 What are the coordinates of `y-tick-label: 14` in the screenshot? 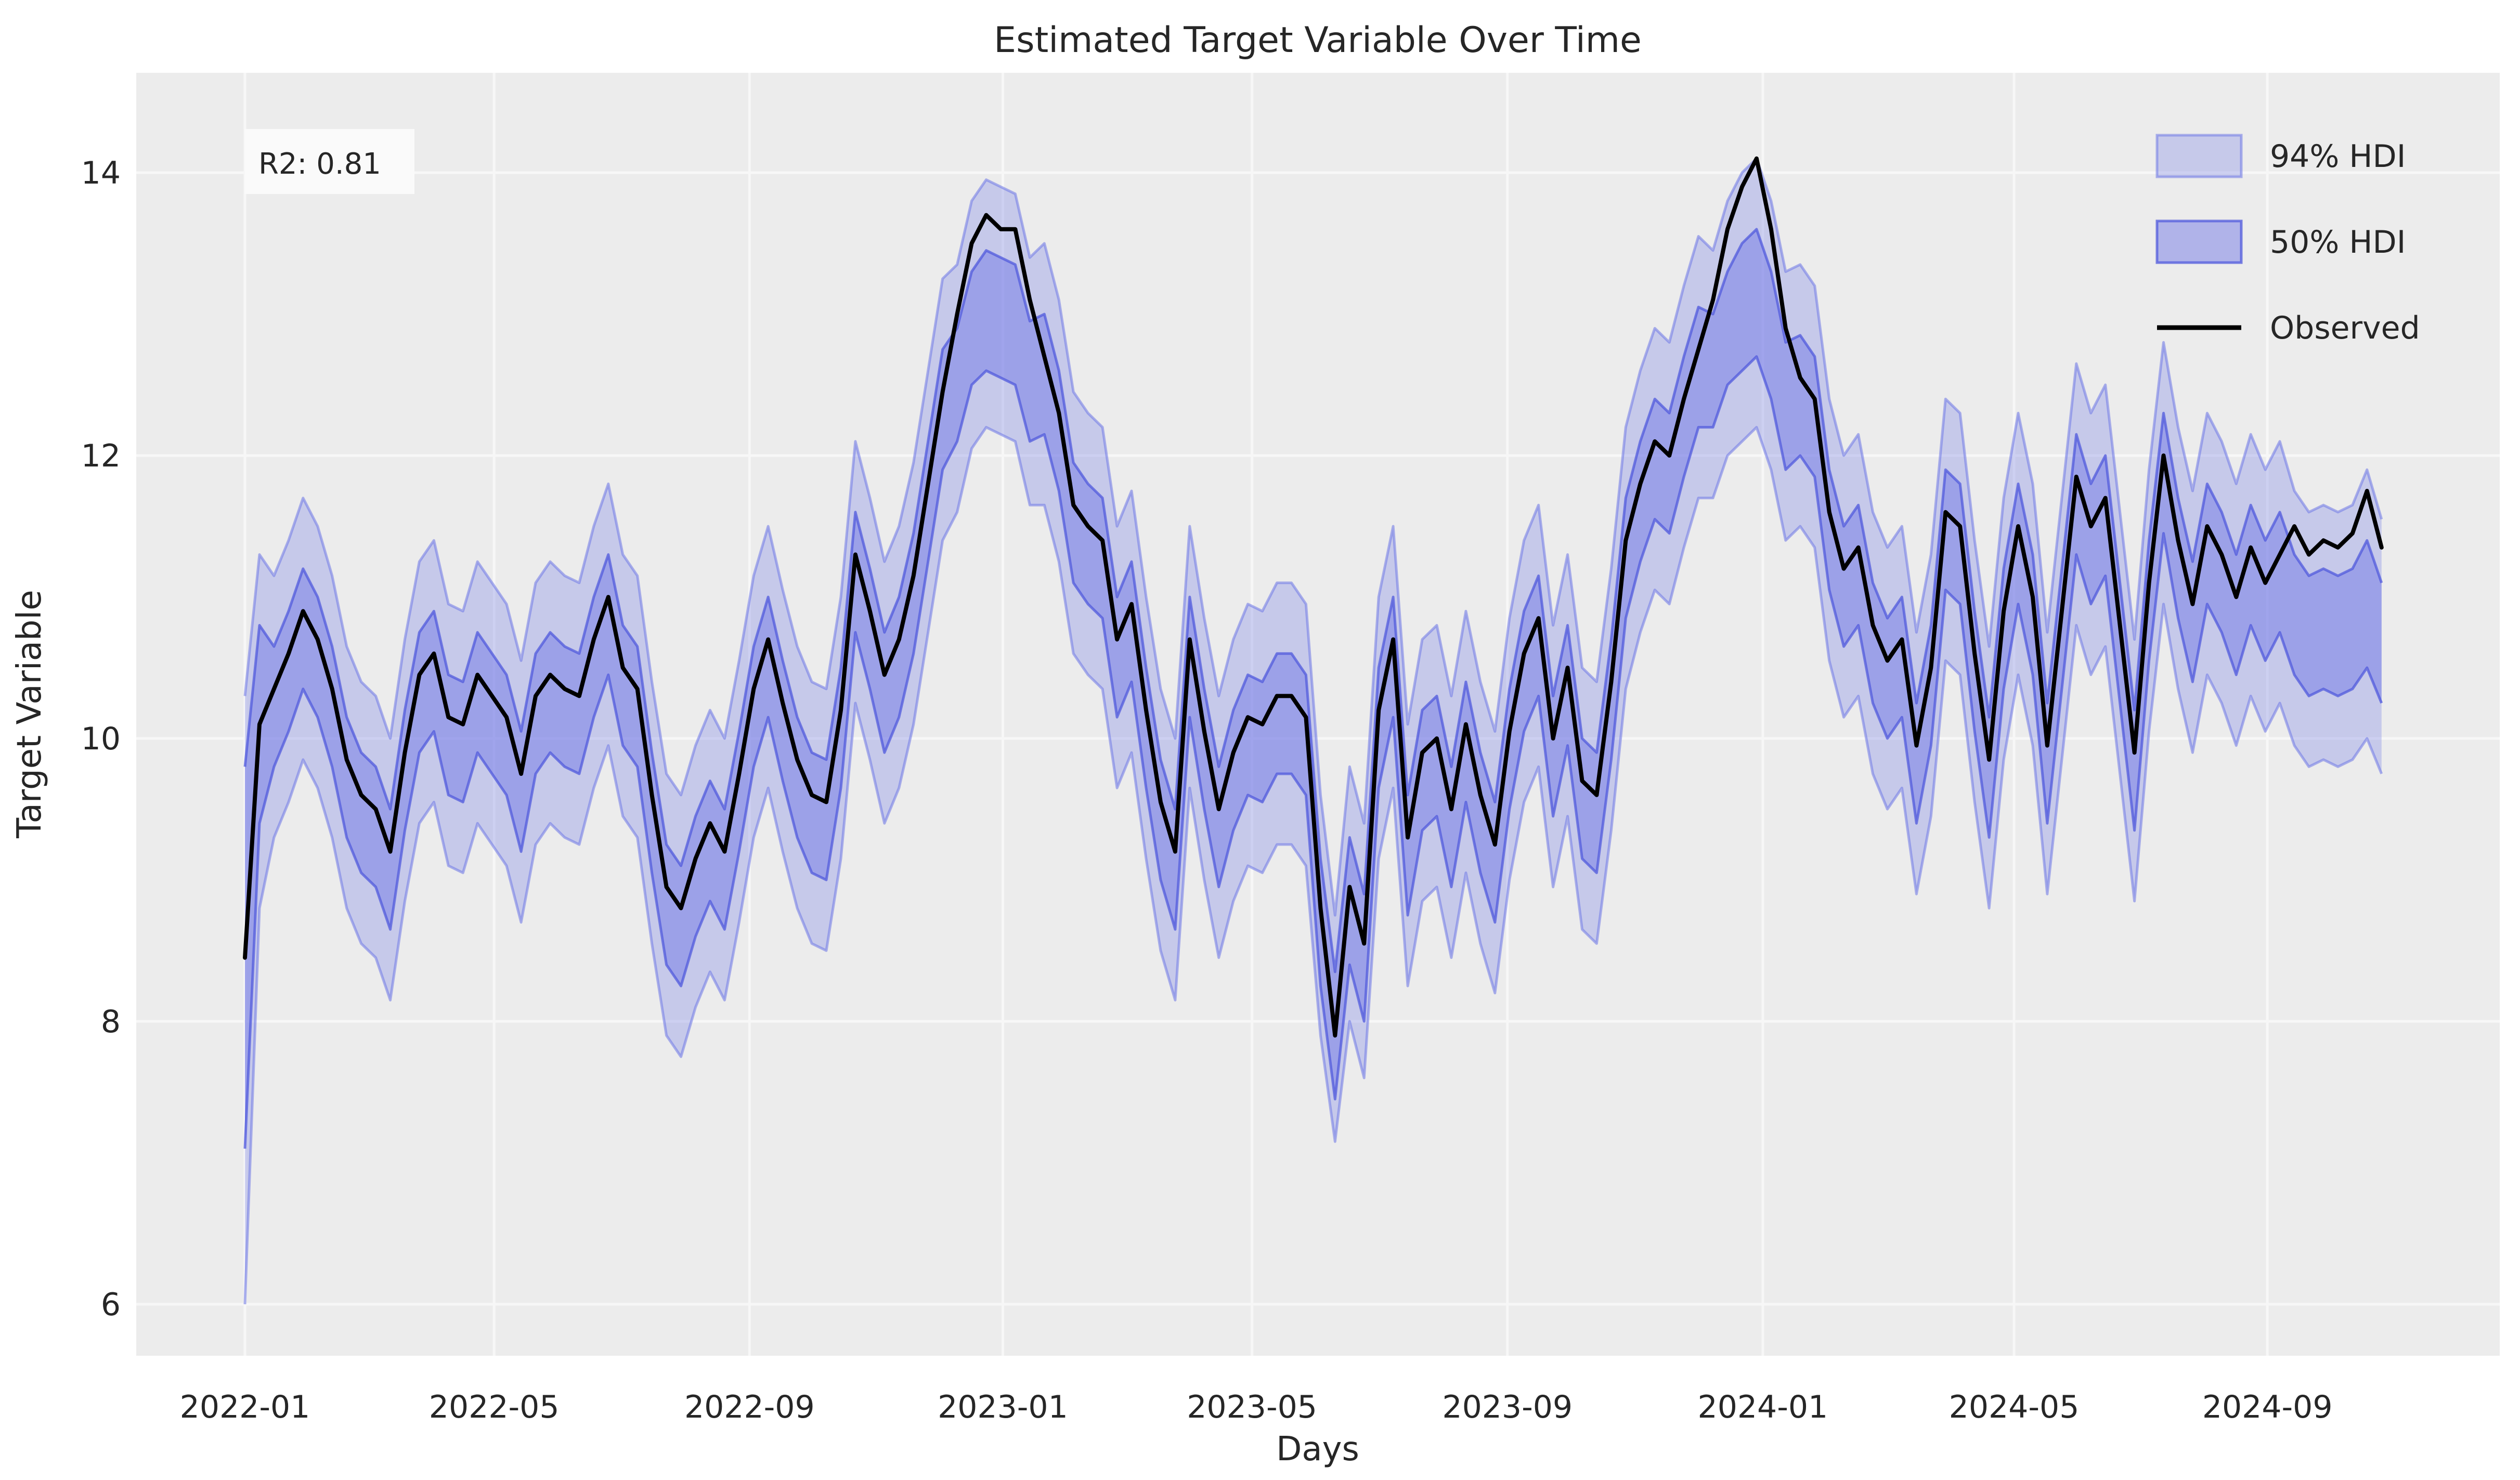 It's located at (101, 173).